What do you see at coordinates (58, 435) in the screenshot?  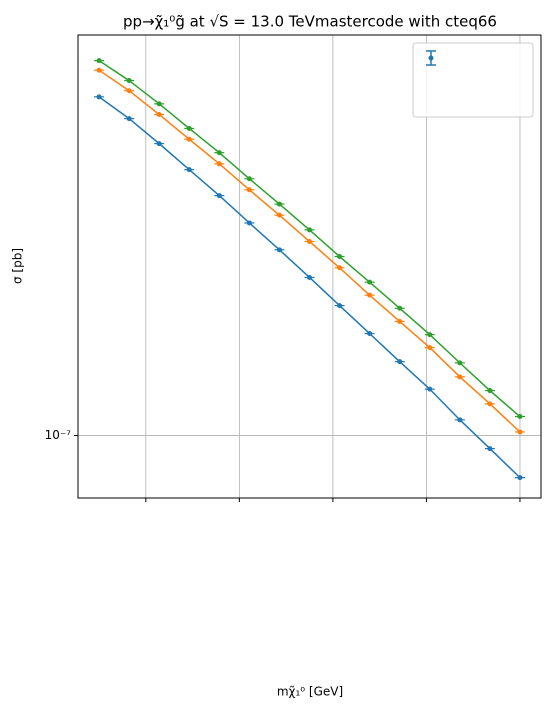 I see `y-tick-label: 10⁻⁷` at bounding box center [58, 435].